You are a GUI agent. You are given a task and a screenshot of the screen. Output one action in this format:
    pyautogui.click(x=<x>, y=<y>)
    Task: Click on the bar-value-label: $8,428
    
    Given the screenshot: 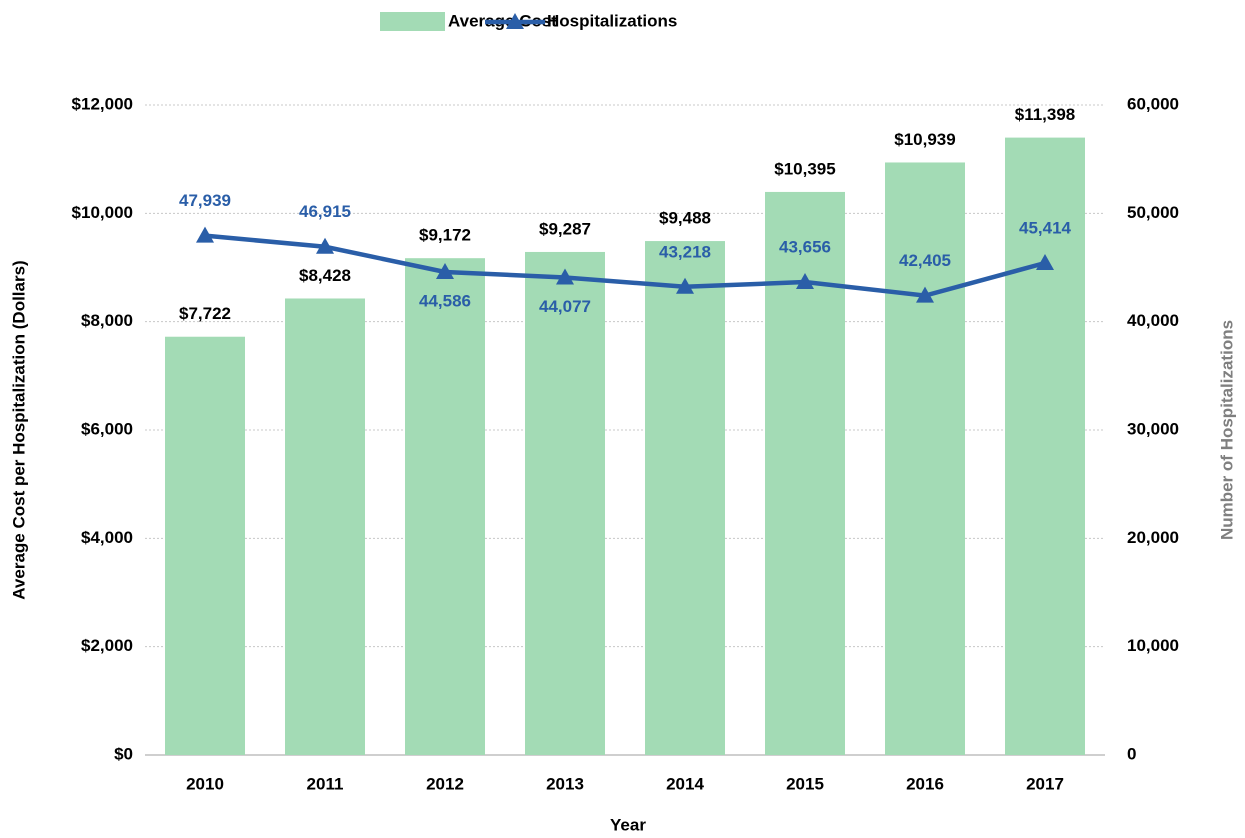 What is the action you would take?
    pyautogui.click(x=325, y=275)
    